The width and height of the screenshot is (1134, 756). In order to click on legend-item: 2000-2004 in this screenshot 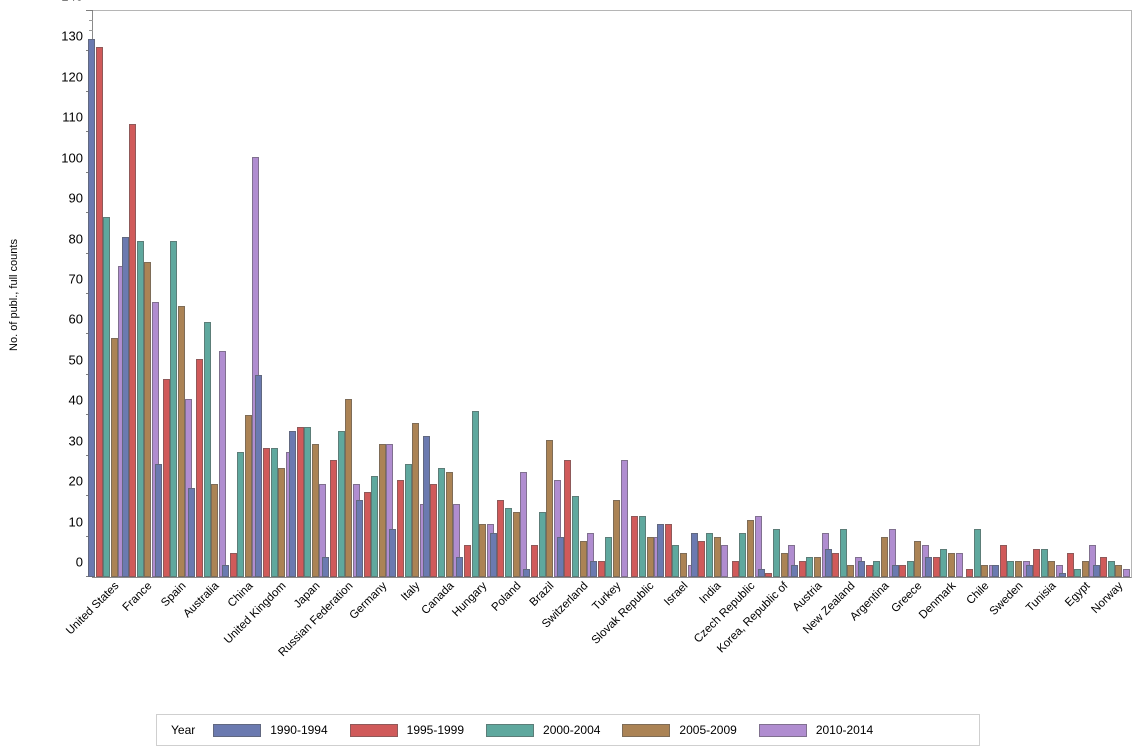, I will do `click(543, 730)`.